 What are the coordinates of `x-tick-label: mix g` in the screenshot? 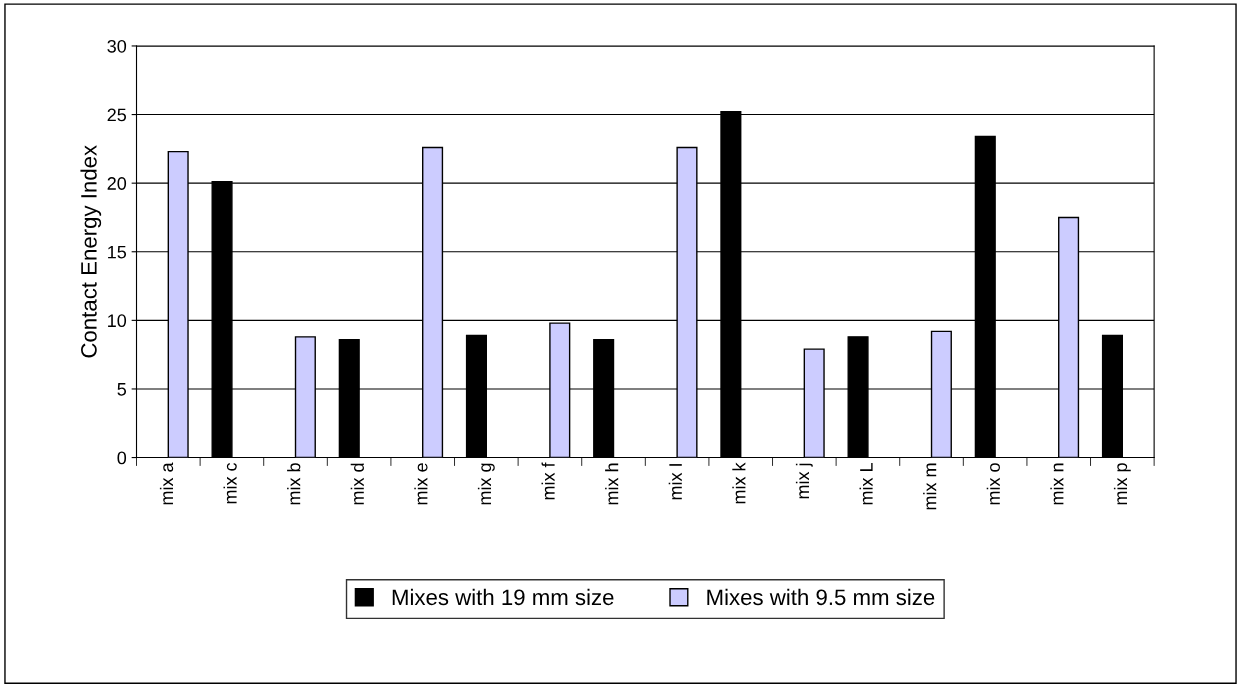 It's located at (486, 484).